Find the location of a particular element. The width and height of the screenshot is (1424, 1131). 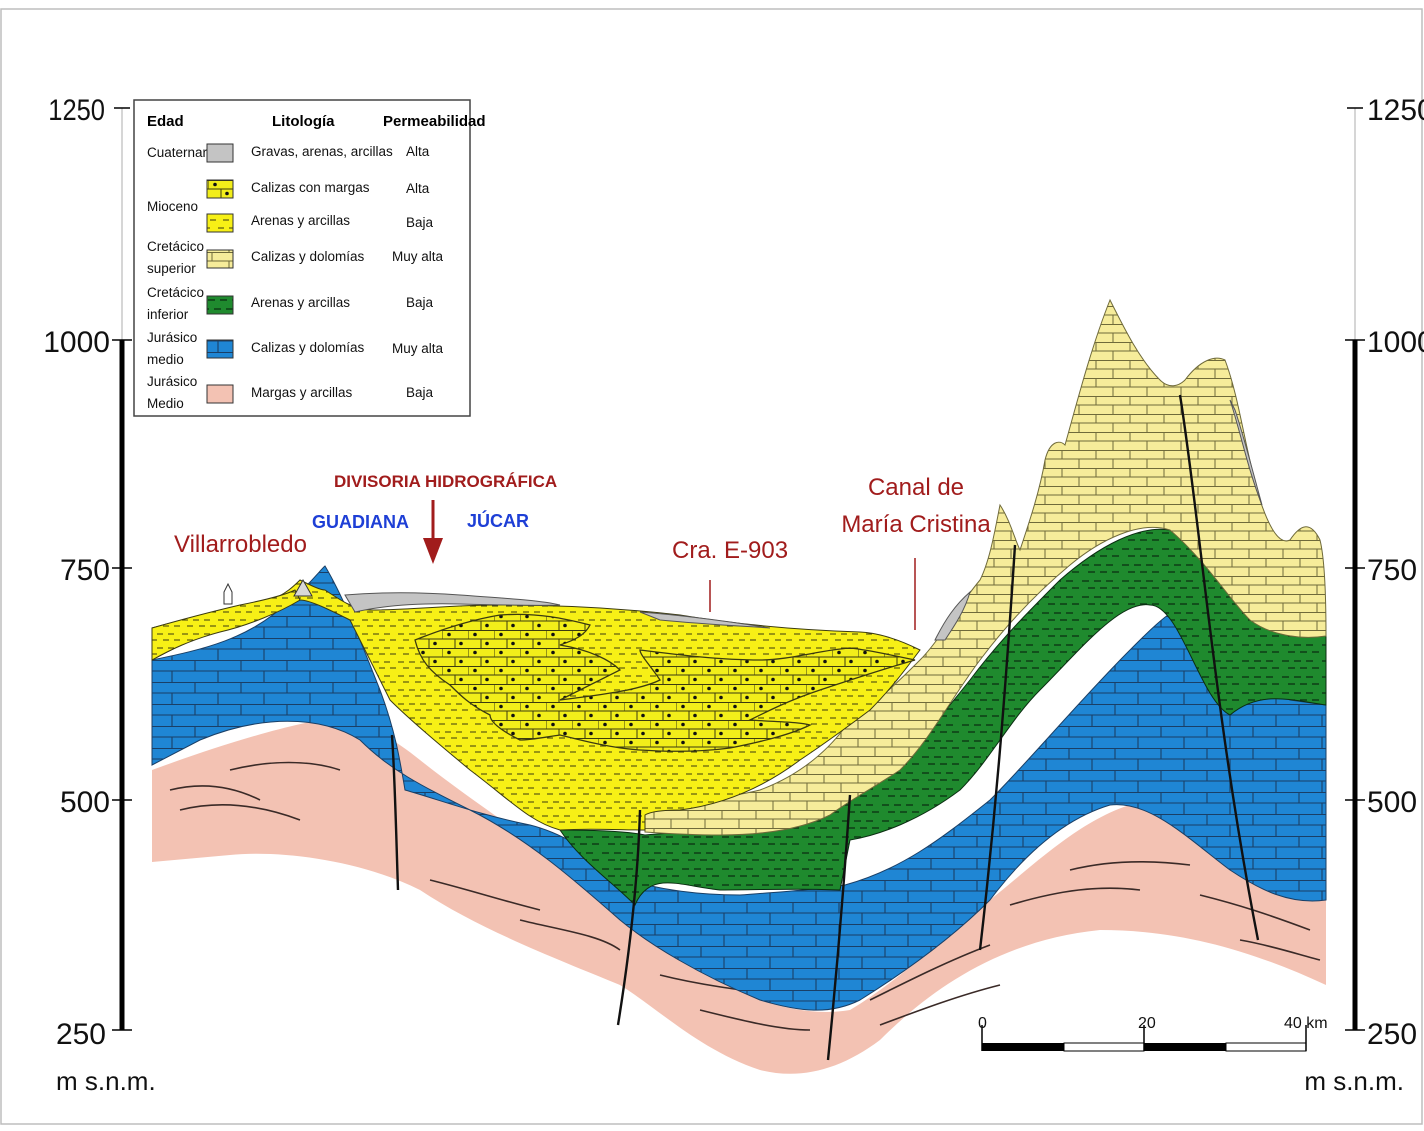

scale-label-40: 40 km is located at coordinates (1306, 1023).